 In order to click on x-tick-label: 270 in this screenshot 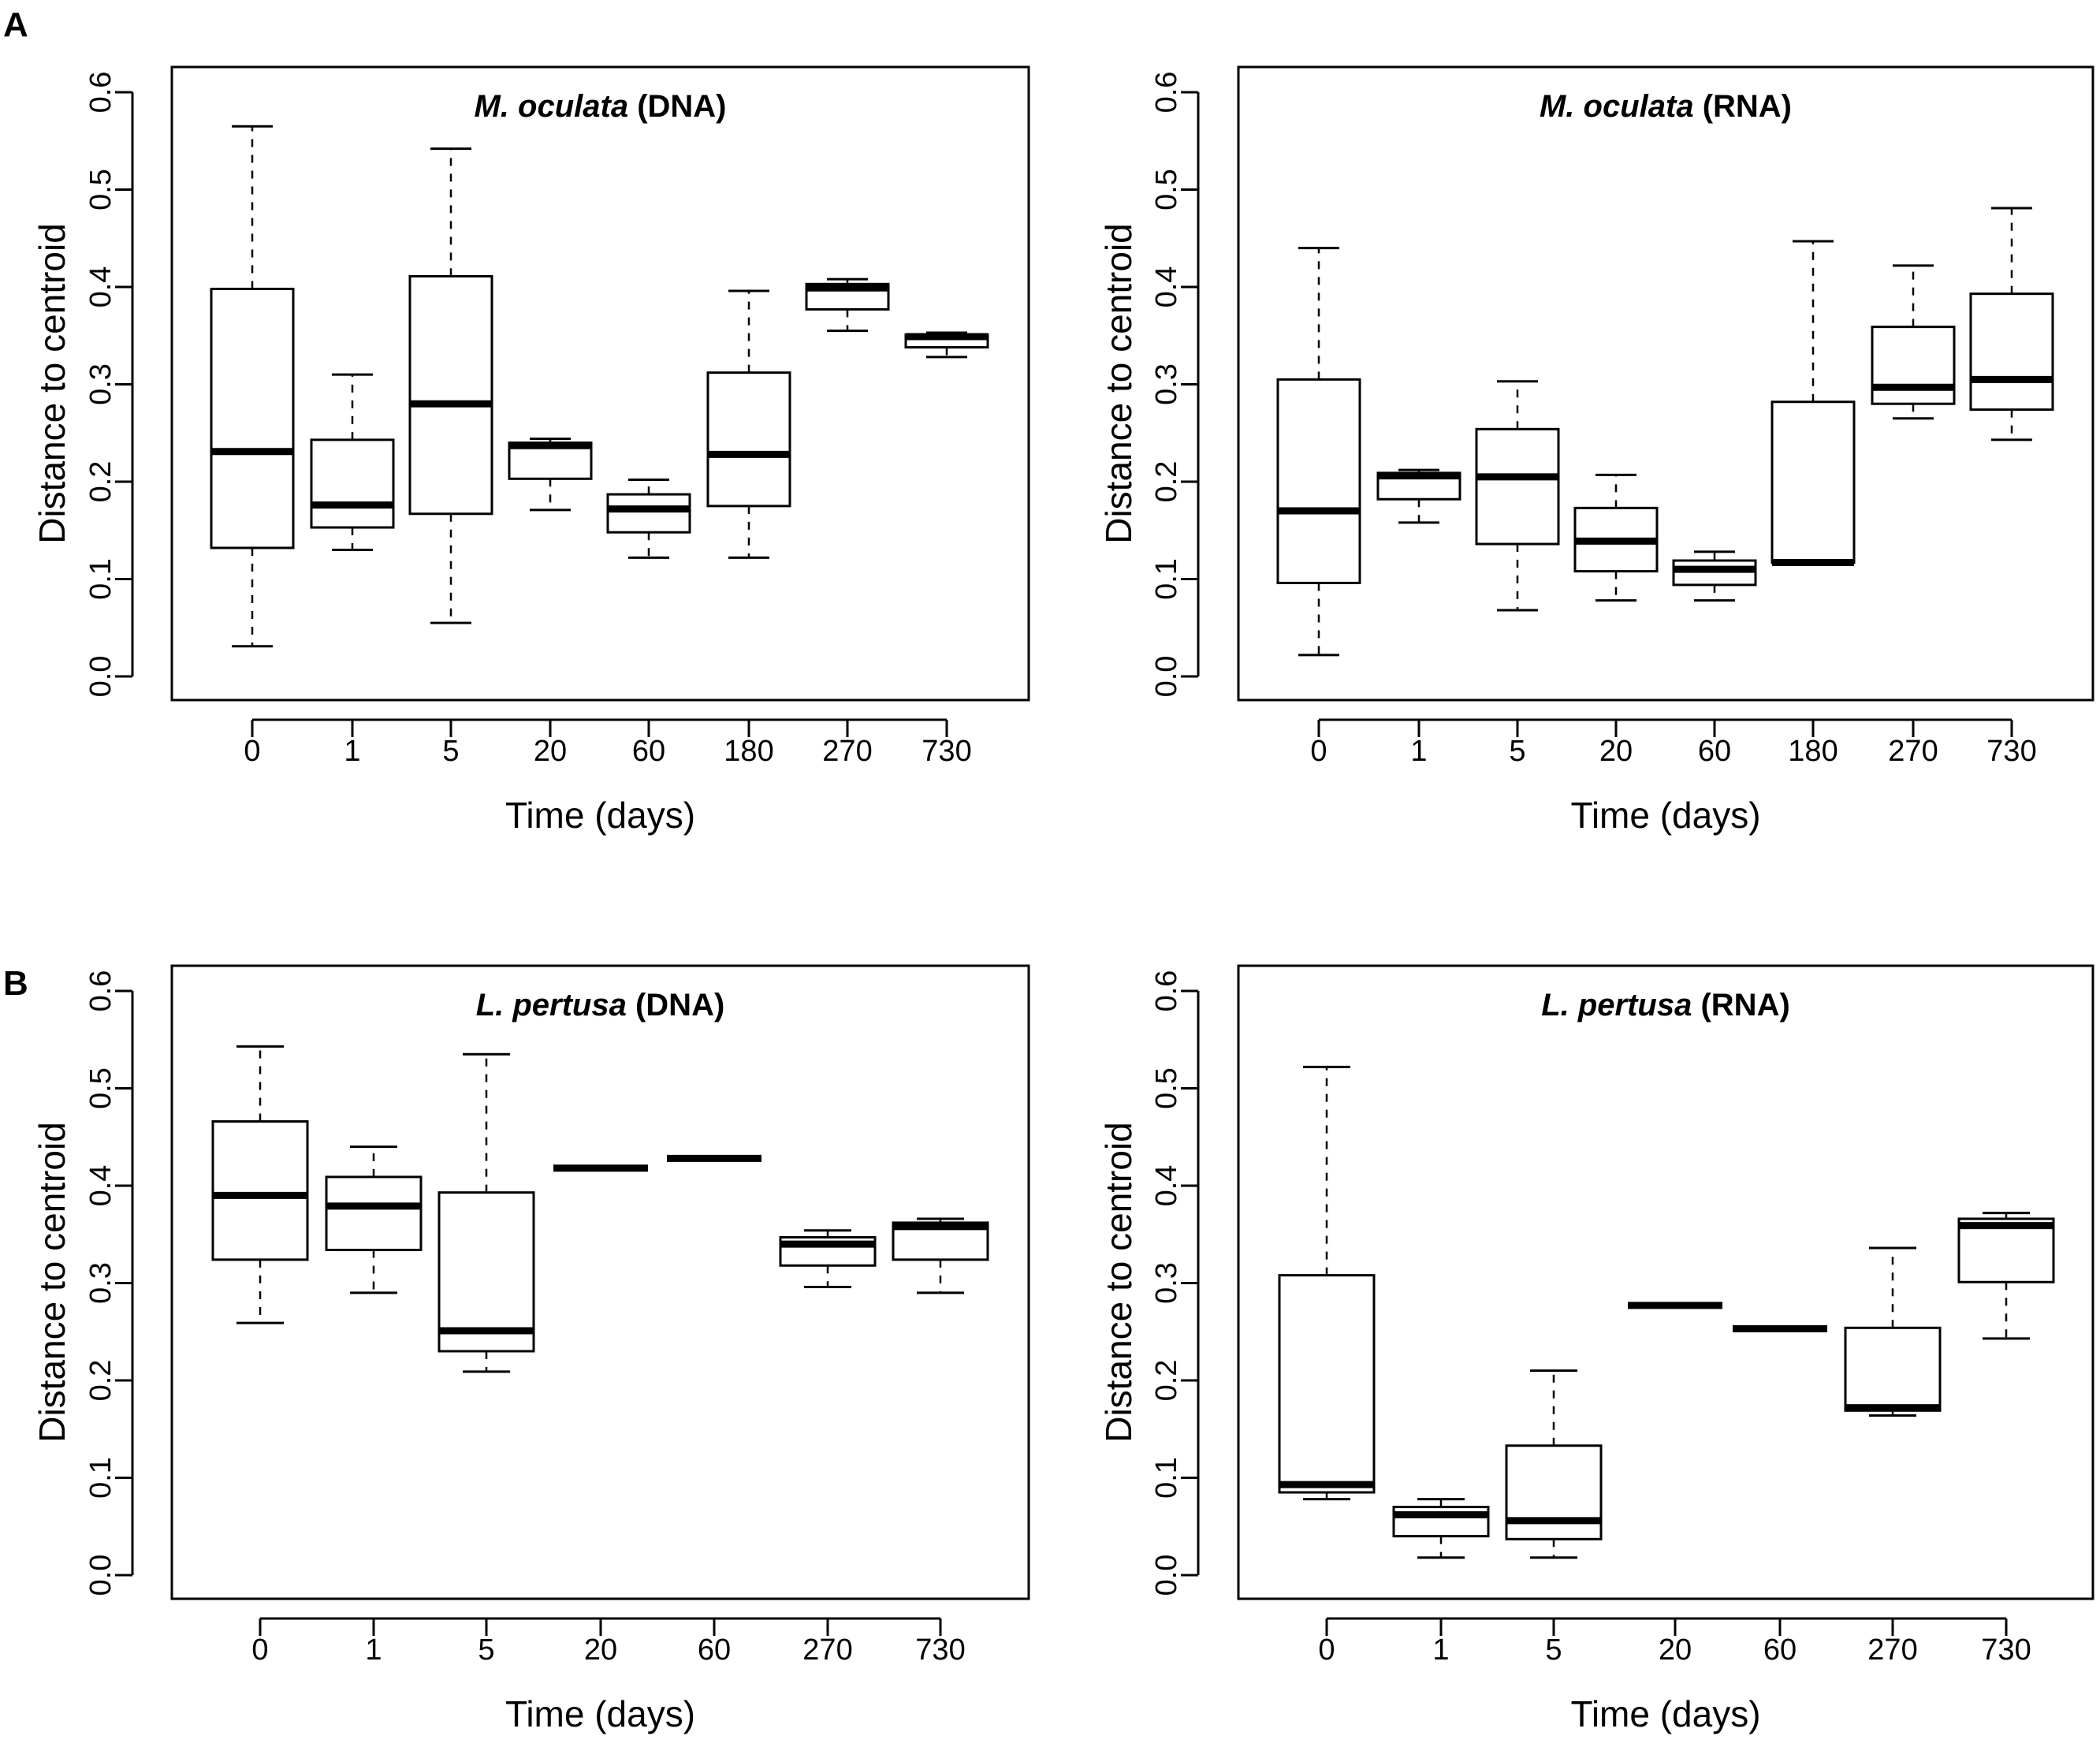, I will do `click(1913, 752)`.